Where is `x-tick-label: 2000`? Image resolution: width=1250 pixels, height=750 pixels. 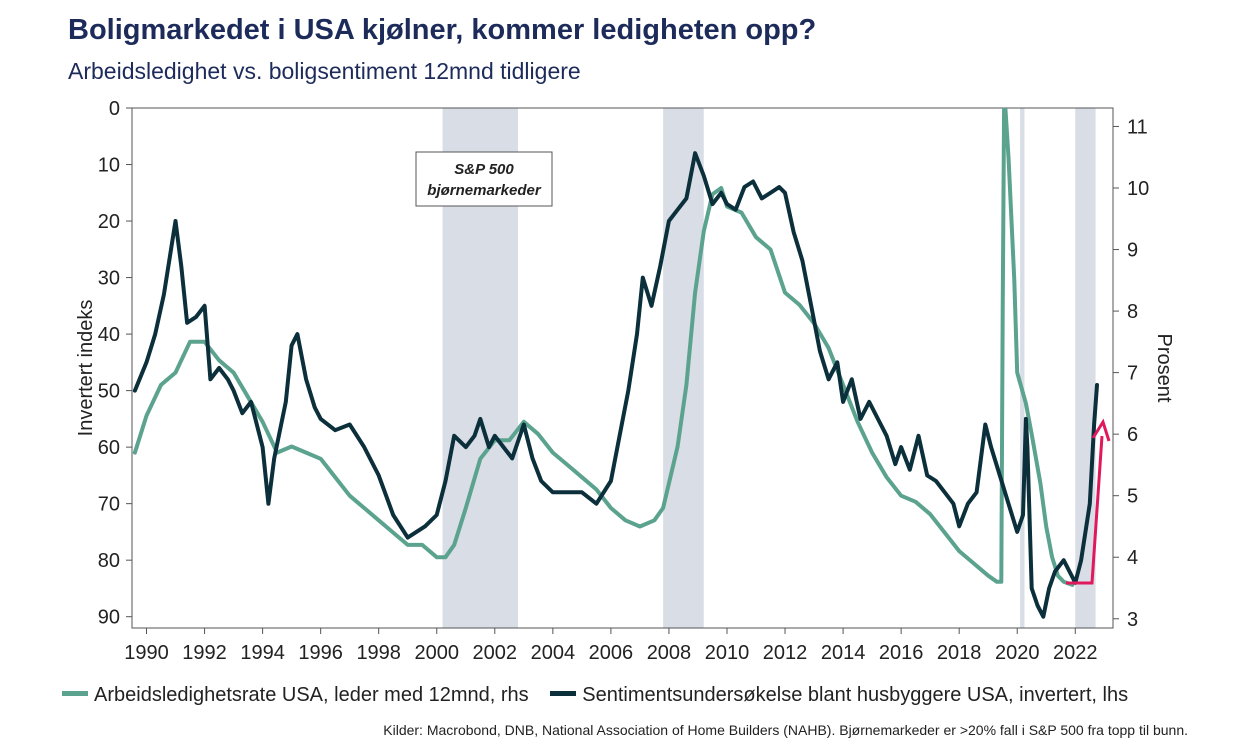
x-tick-label: 2000 is located at coordinates (436, 653).